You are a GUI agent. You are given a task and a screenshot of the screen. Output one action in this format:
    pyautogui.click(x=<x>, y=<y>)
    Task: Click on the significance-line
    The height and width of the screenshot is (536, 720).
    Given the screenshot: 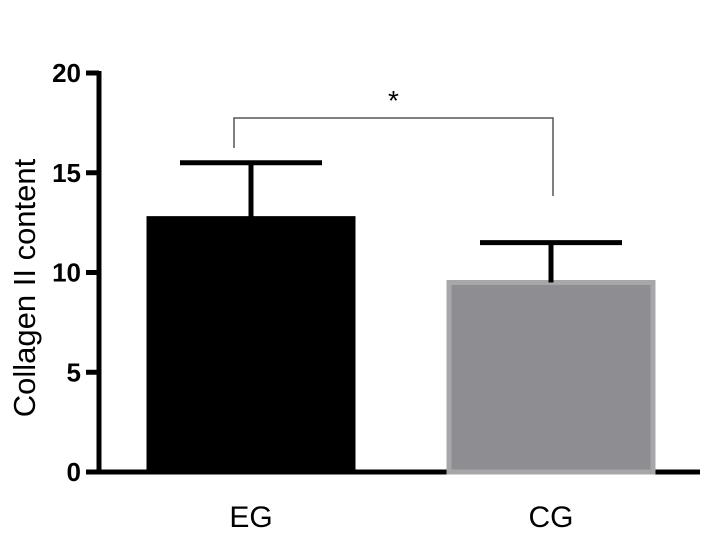 What is the action you would take?
    pyautogui.click(x=393, y=156)
    